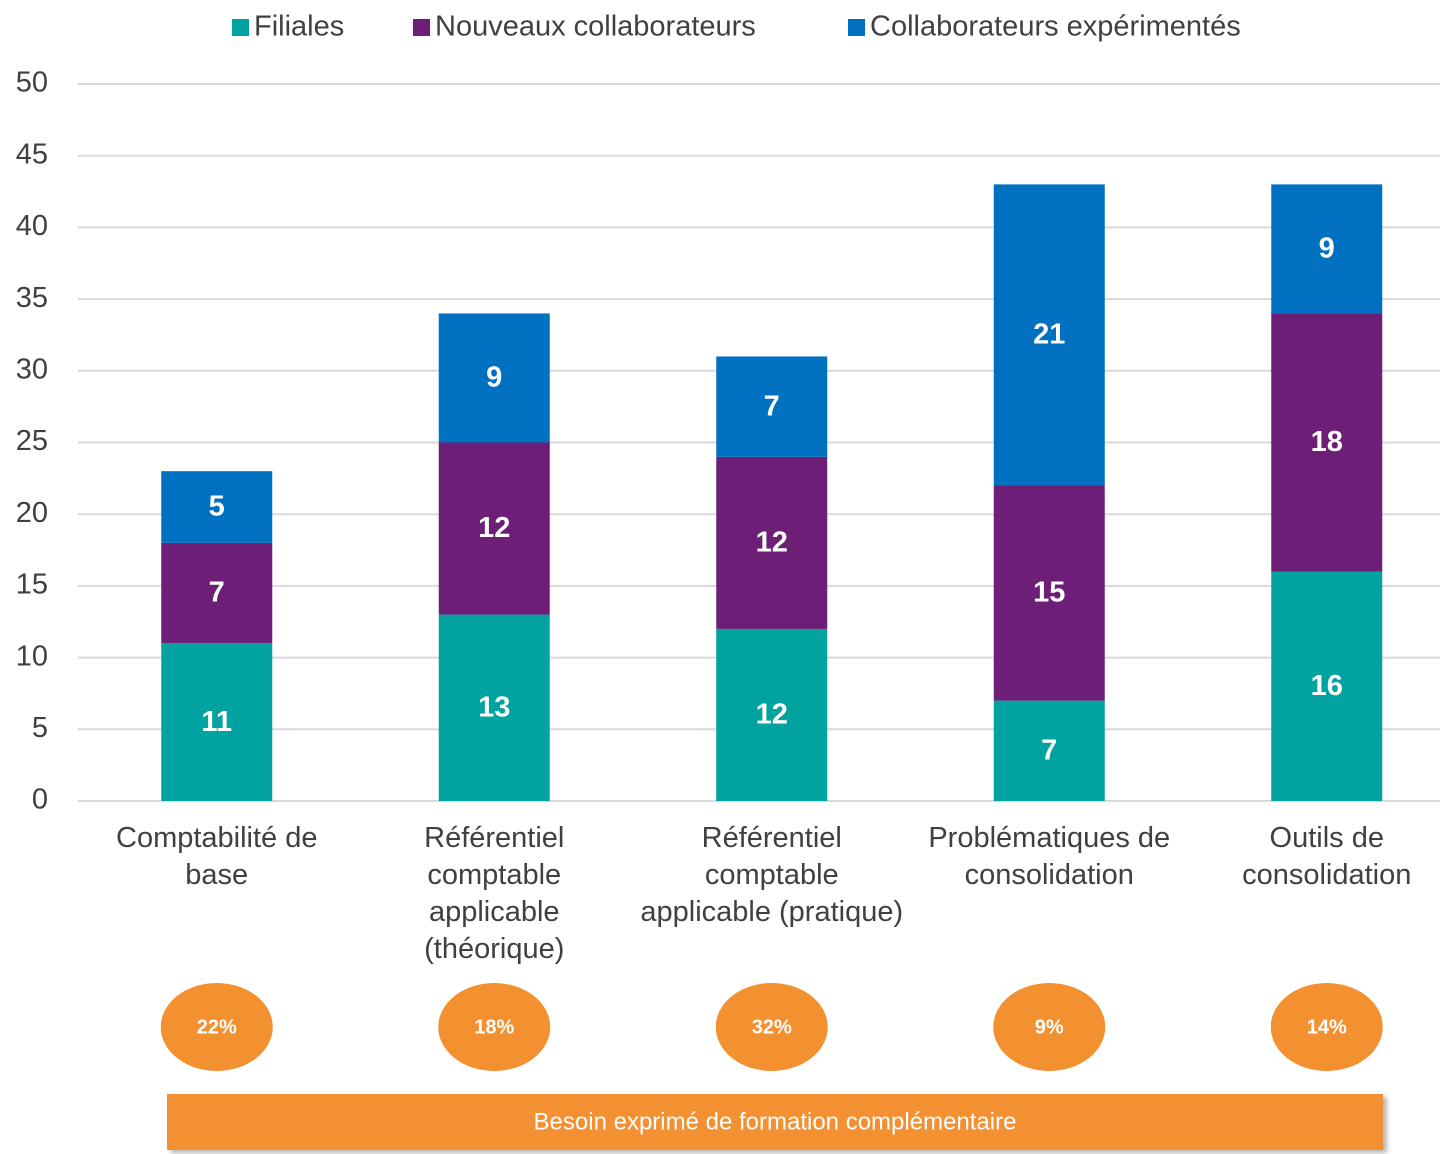  What do you see at coordinates (1055, 27) in the screenshot?
I see `legend-label: Collaborateurs expérimentés` at bounding box center [1055, 27].